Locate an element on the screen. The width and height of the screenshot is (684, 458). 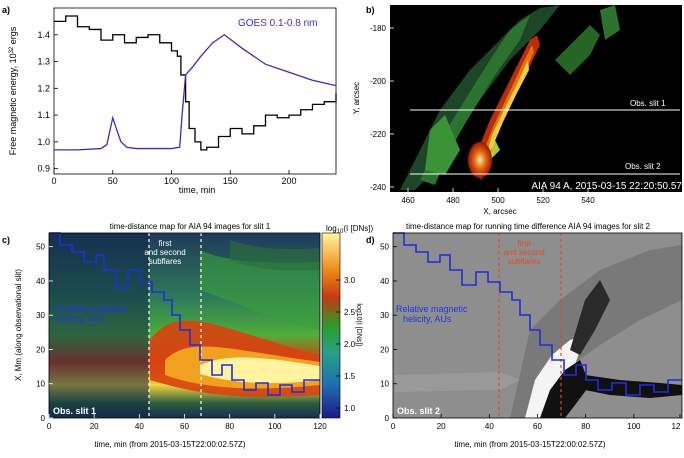
subflare-annot-3: subflares is located at coordinates (165, 261).